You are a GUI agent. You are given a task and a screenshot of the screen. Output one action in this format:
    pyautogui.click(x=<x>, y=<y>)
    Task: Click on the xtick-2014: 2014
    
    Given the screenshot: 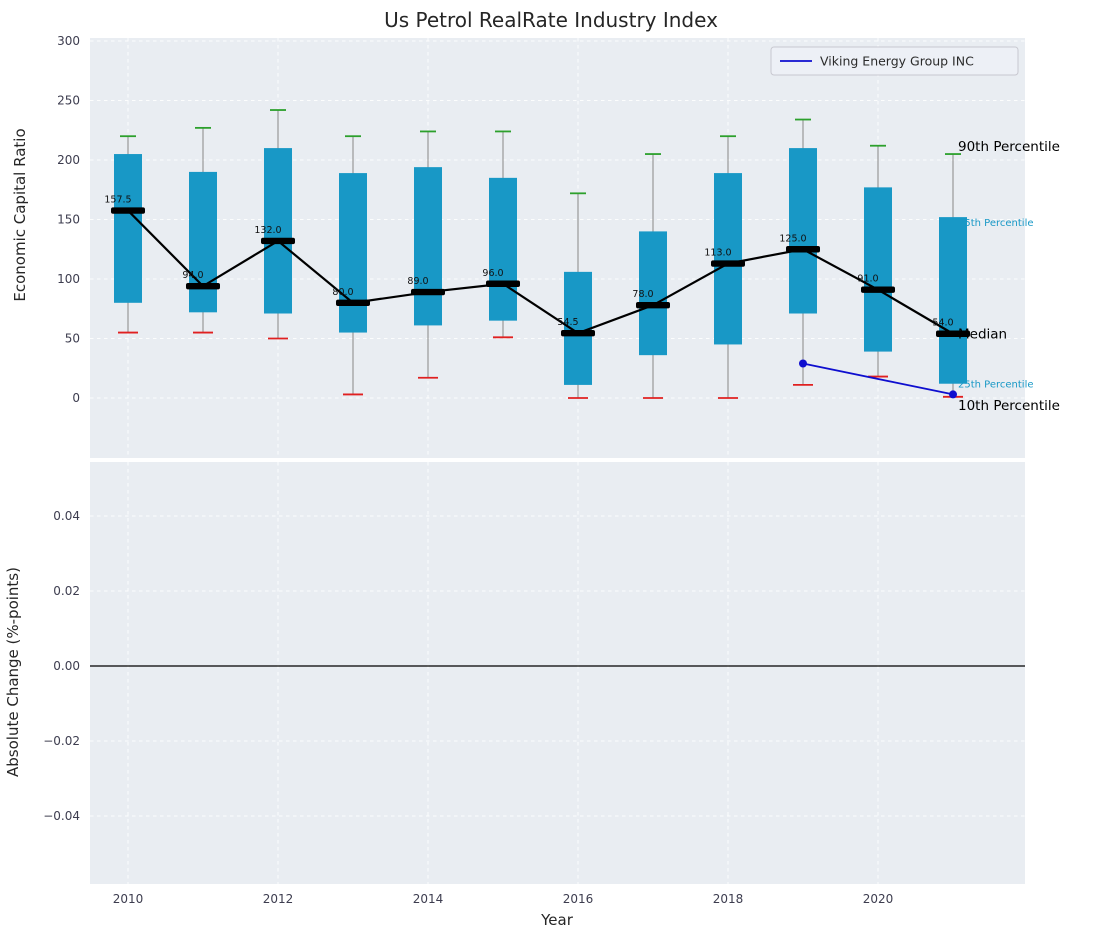 What is the action you would take?
    pyautogui.click(x=428, y=899)
    